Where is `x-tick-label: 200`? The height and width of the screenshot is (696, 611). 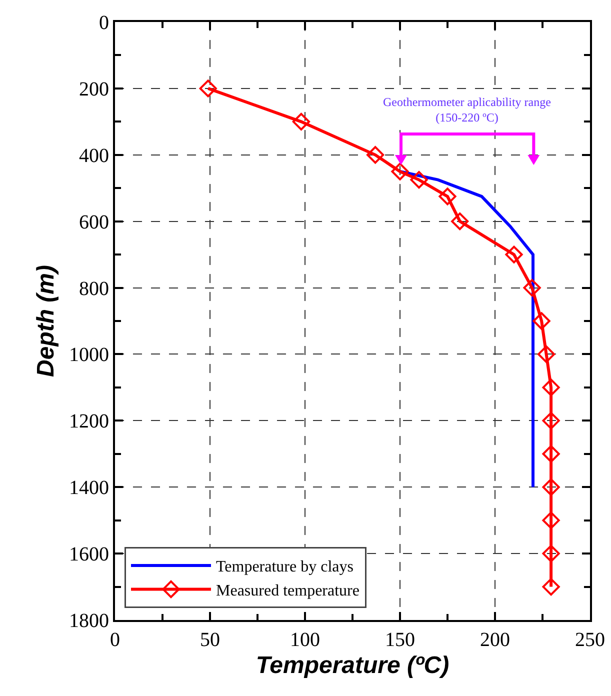 x-tick-label: 200 is located at coordinates (495, 640).